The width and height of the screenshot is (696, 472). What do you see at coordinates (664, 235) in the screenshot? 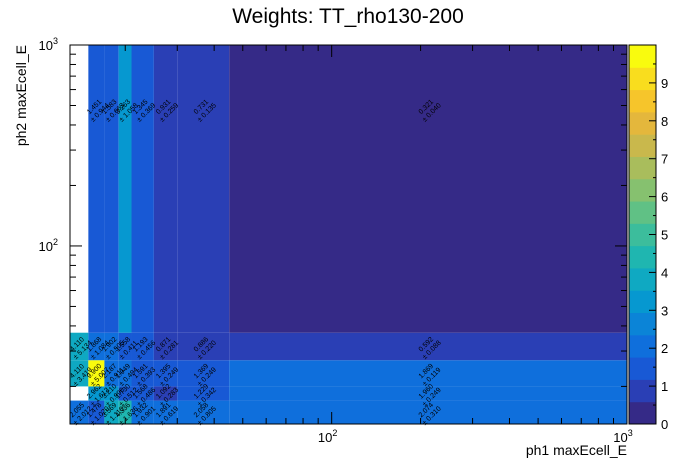
I see `colorbar-tick-label: 5` at bounding box center [664, 235].